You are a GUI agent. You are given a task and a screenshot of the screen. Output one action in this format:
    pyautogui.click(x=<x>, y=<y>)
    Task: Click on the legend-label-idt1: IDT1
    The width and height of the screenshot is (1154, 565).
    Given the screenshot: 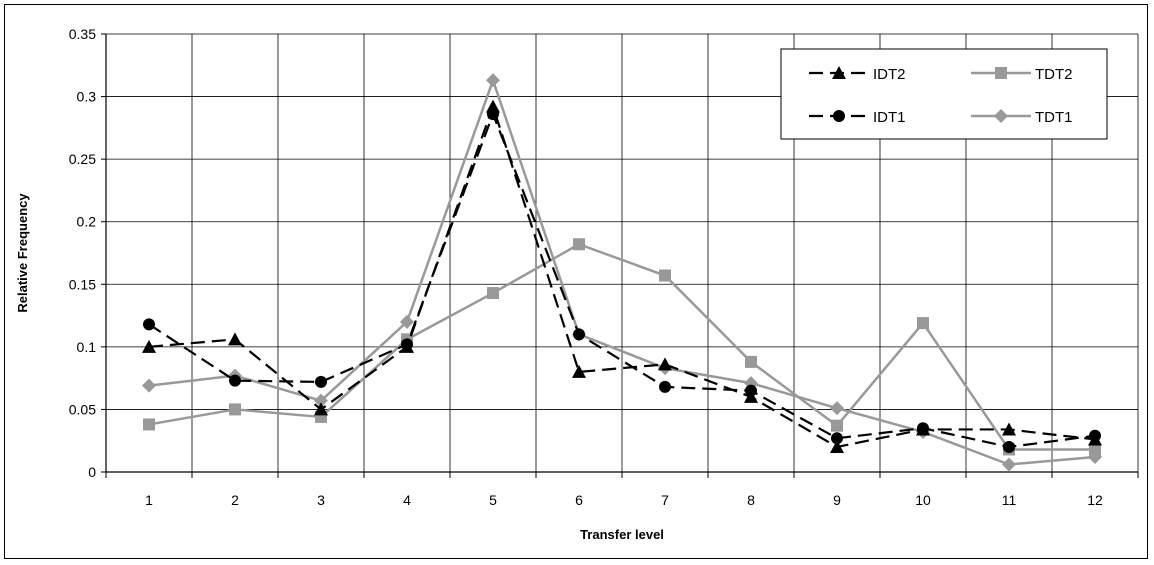 What is the action you would take?
    pyautogui.click(x=889, y=117)
    